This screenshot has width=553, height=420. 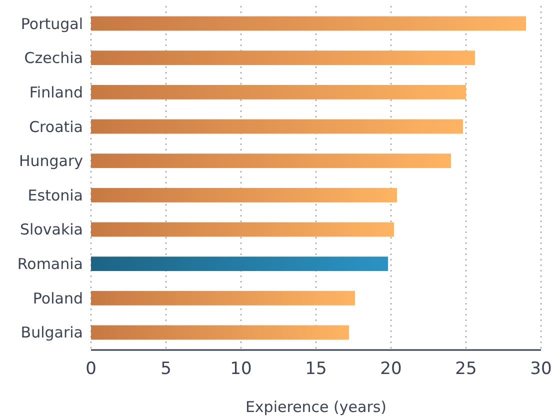 I want to click on y-tick-label: Poland, so click(x=57, y=298).